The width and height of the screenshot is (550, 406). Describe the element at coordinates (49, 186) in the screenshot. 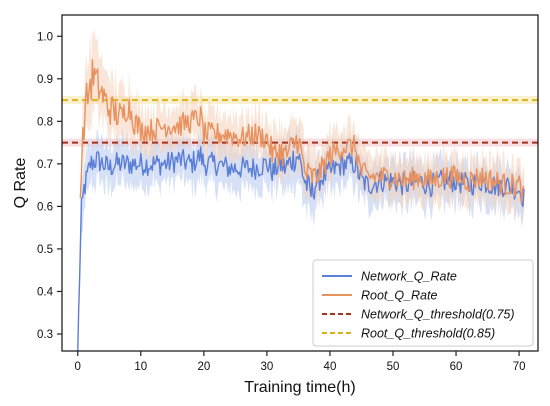

I see `y-axis-ticks: 0.3 0.4 0.5 0.6 0.7 0.8 0.9 1.0` at that location.